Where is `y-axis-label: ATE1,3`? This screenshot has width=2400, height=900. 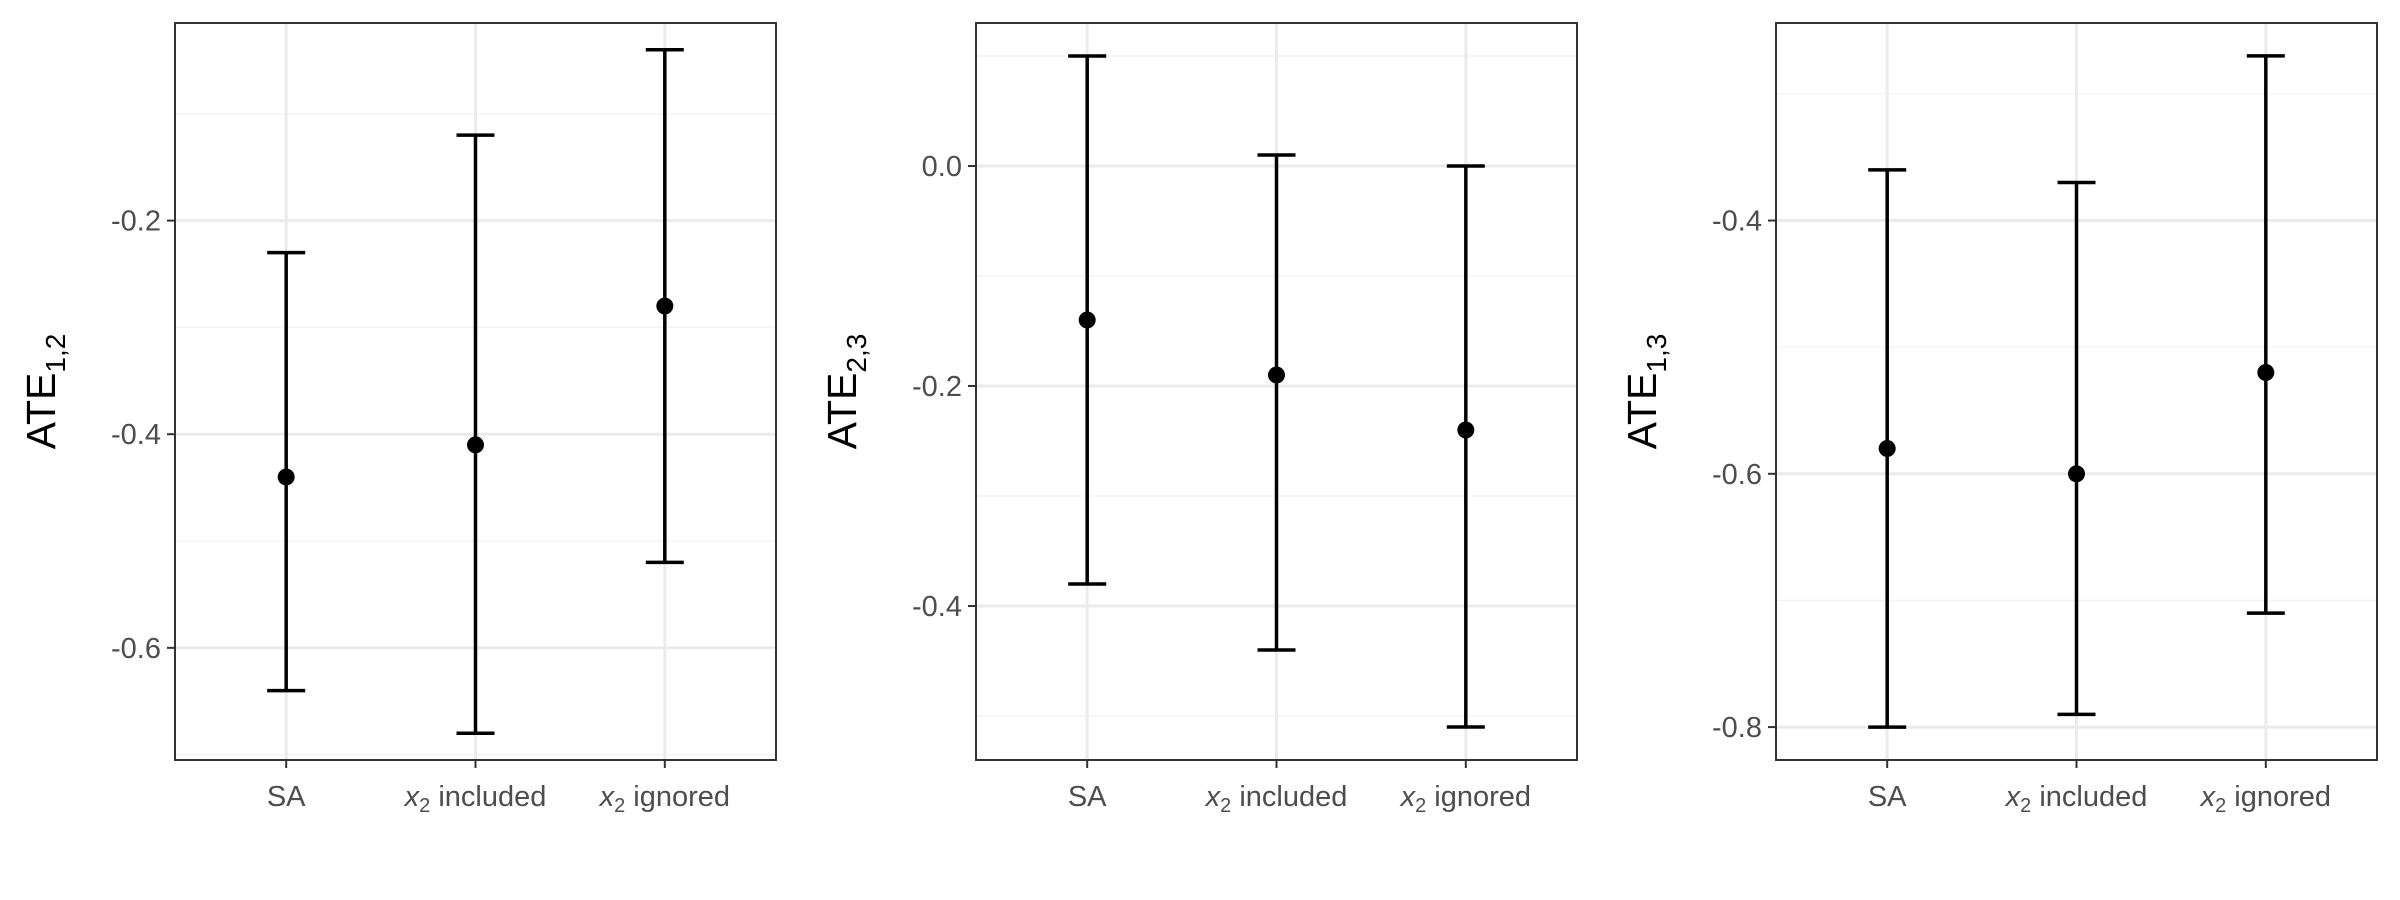 y-axis-label: ATE1,3 is located at coordinates (1645, 392).